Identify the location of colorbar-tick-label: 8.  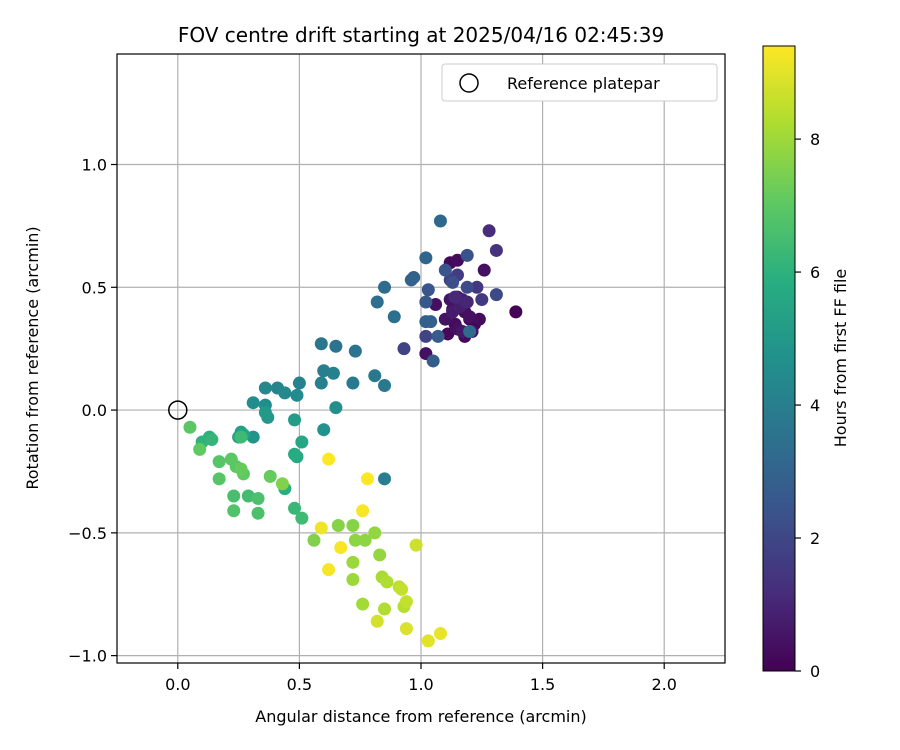
(815, 139).